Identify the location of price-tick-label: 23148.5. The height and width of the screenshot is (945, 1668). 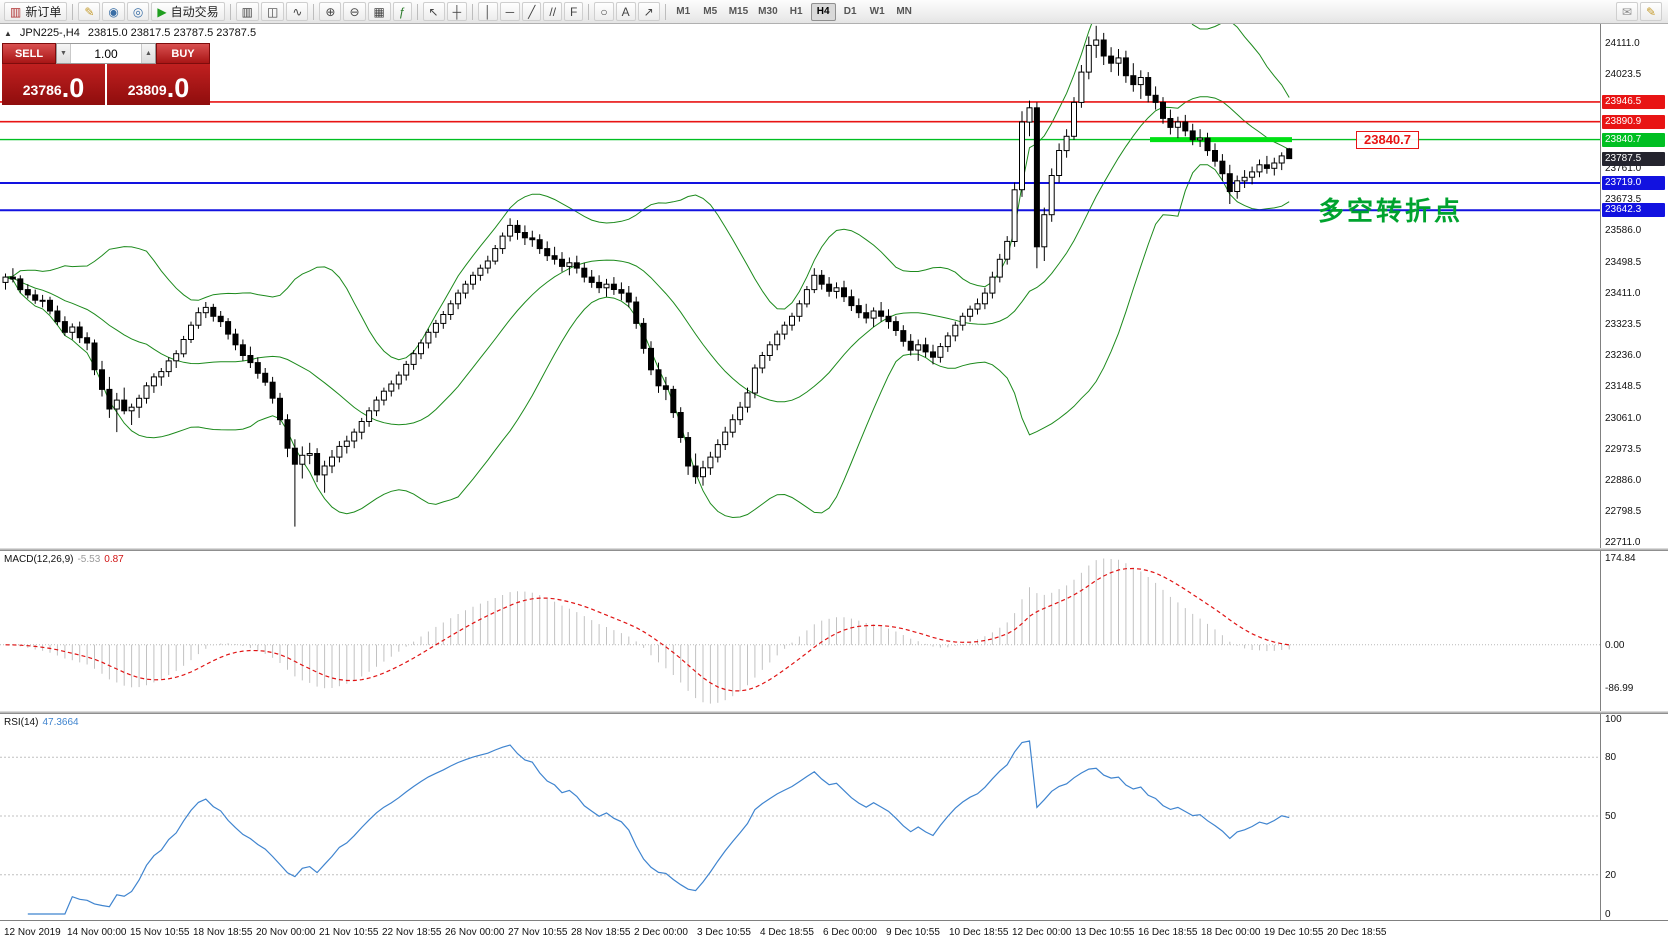
(1623, 387).